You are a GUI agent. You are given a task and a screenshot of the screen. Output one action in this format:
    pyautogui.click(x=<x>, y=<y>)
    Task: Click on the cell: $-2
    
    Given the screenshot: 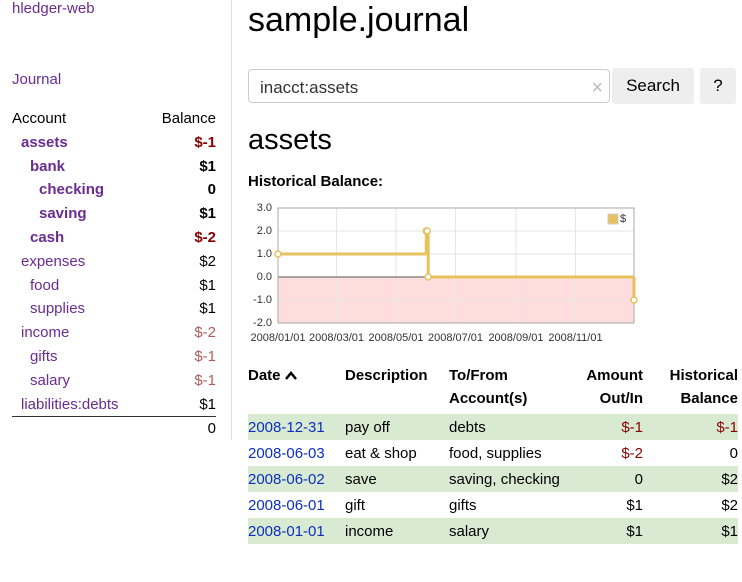 What is the action you would take?
    pyautogui.click(x=632, y=453)
    